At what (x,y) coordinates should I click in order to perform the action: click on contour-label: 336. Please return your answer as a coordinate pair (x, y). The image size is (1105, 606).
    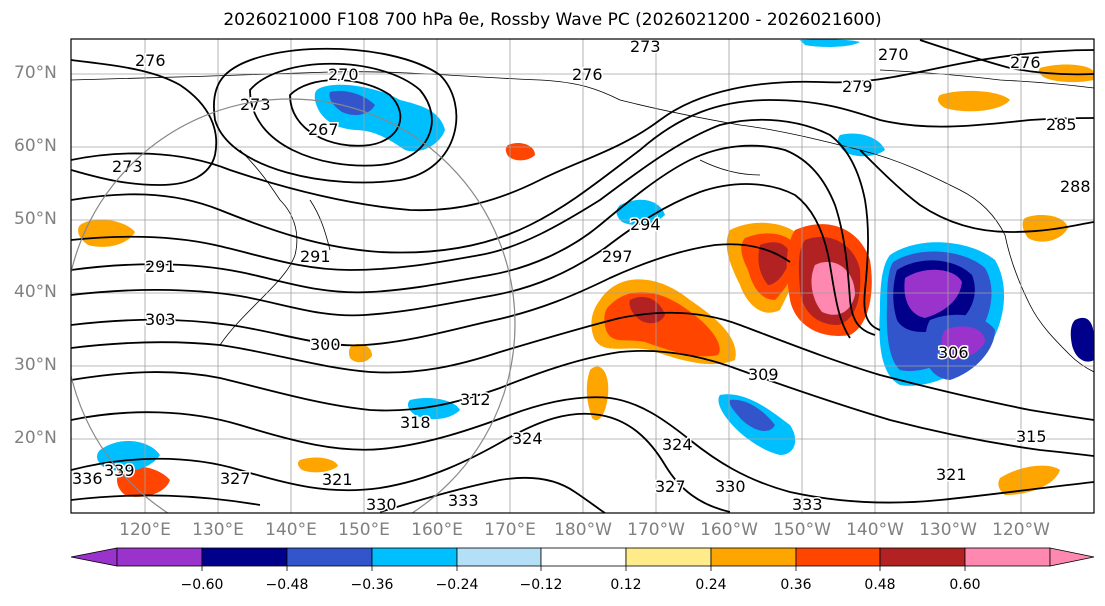
    Looking at the image, I should click on (87, 478).